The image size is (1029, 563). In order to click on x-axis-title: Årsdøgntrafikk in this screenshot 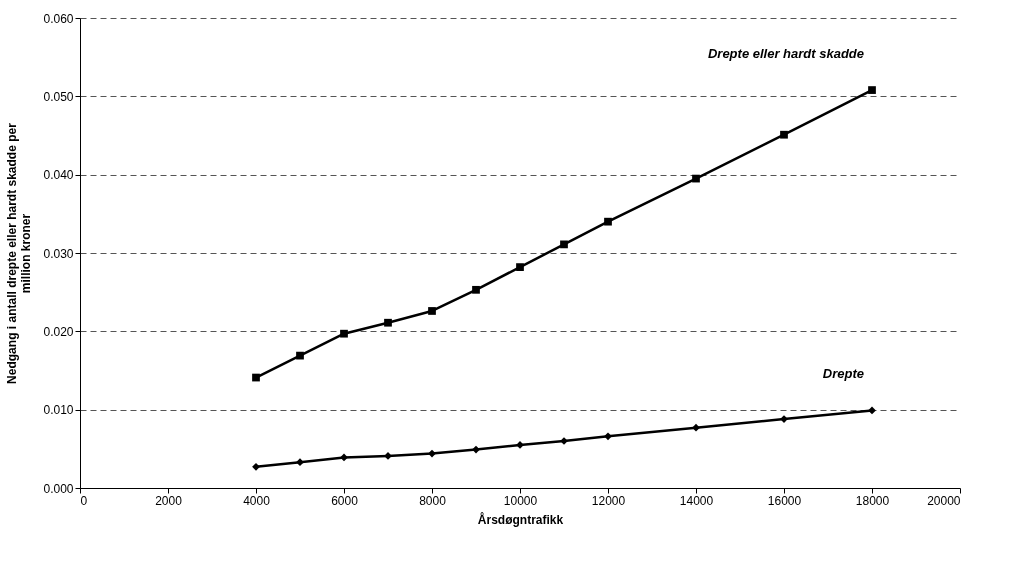, I will do `click(520, 519)`.